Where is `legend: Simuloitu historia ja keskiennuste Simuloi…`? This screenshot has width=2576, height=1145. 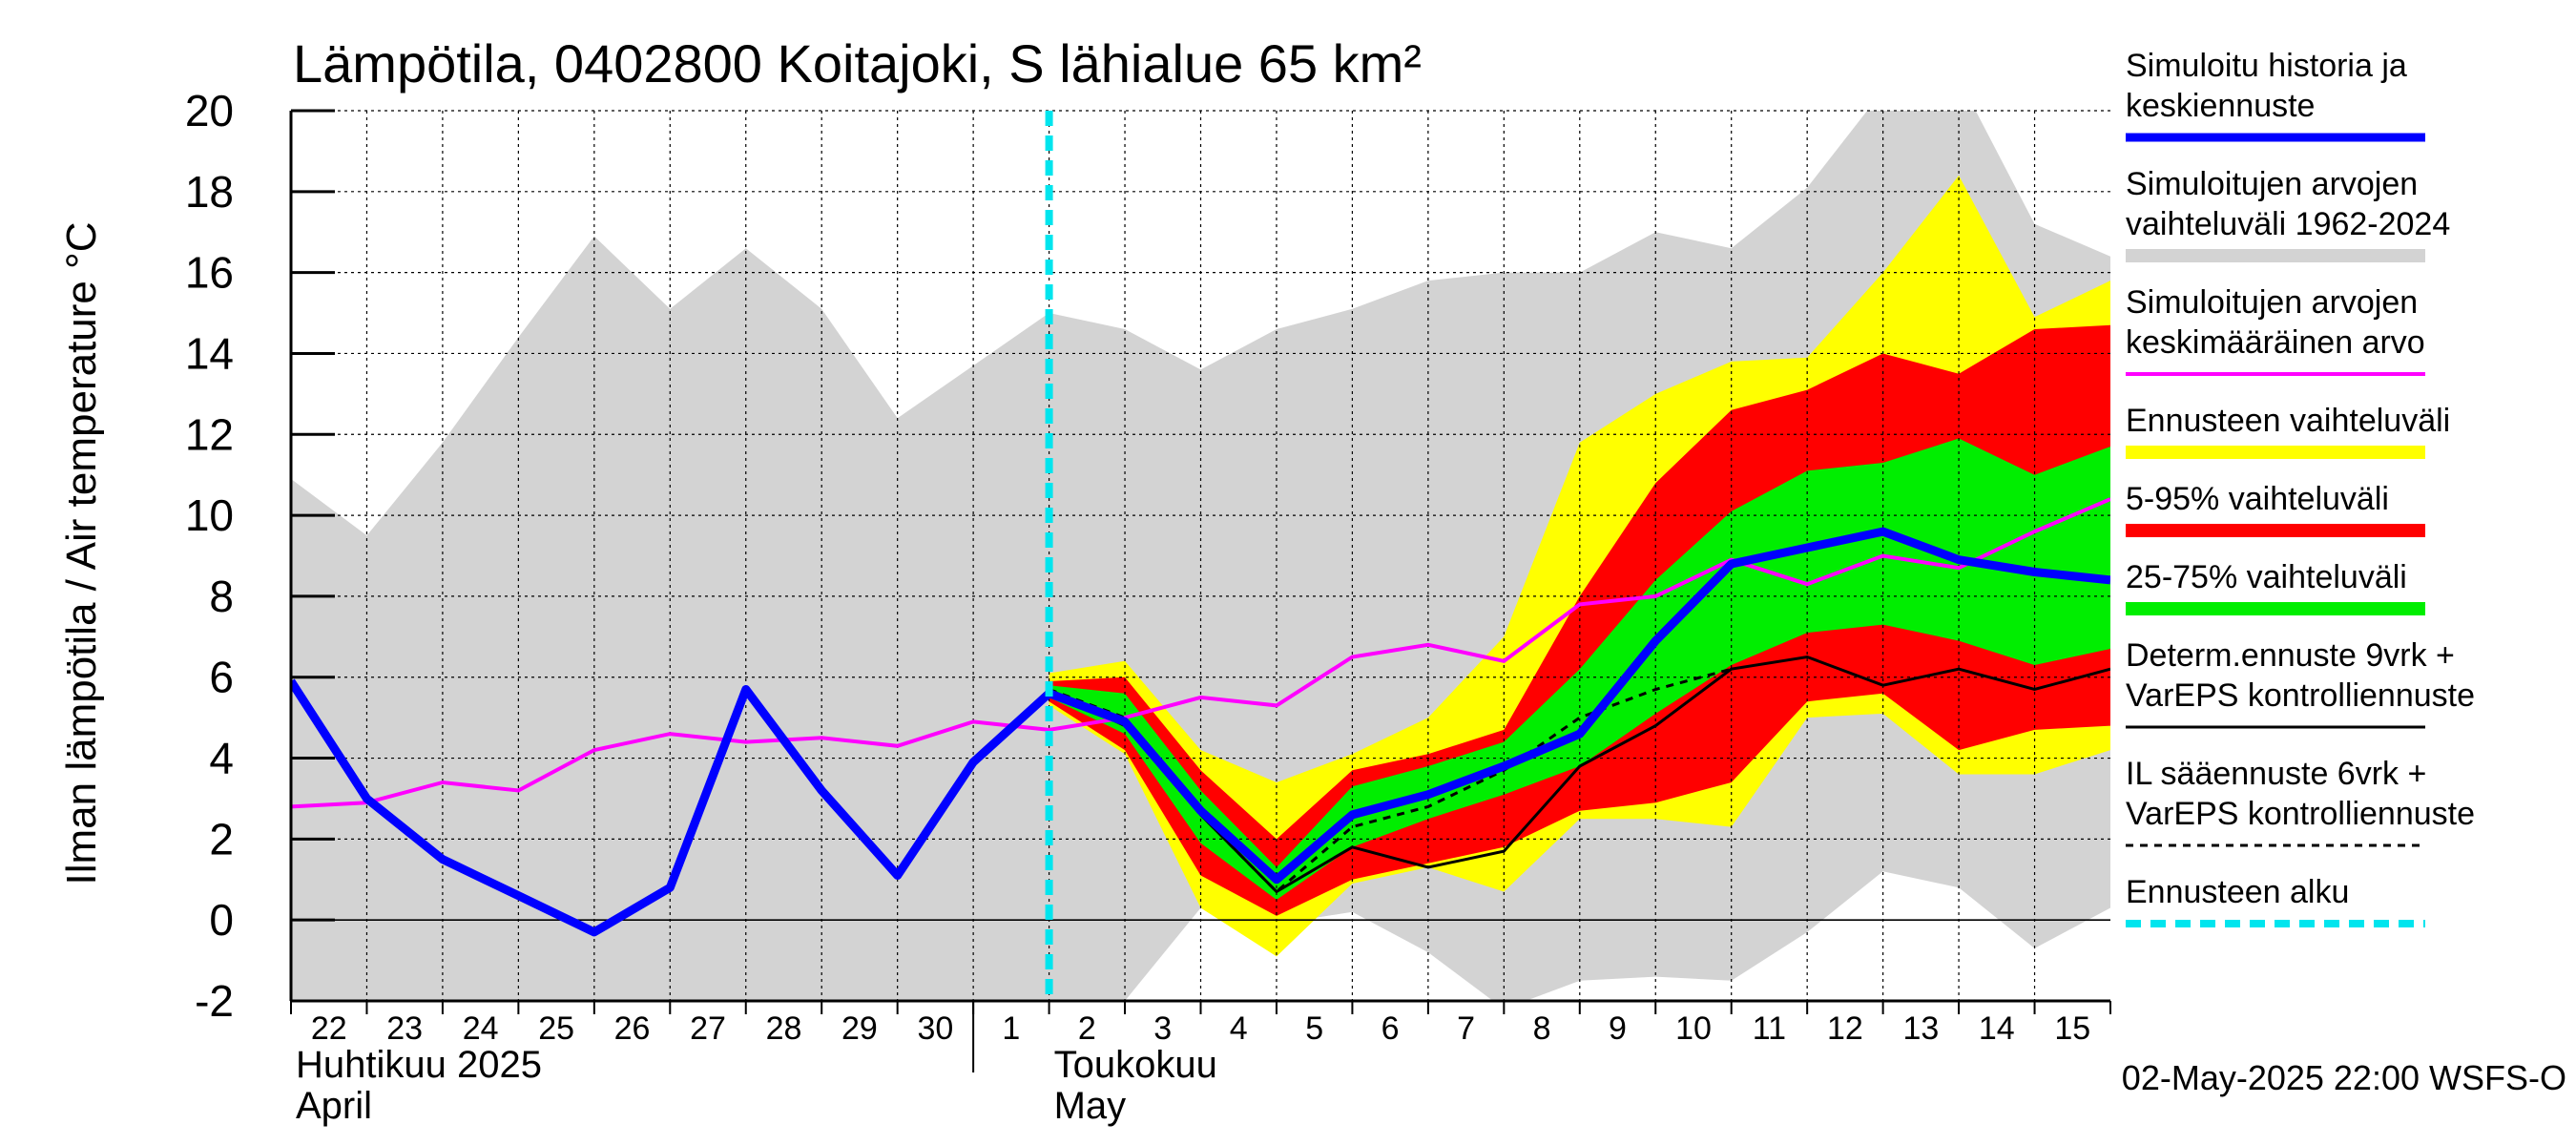
legend: Simuloitu historia ja keskiennuste Simuloi… is located at coordinates (2300, 487).